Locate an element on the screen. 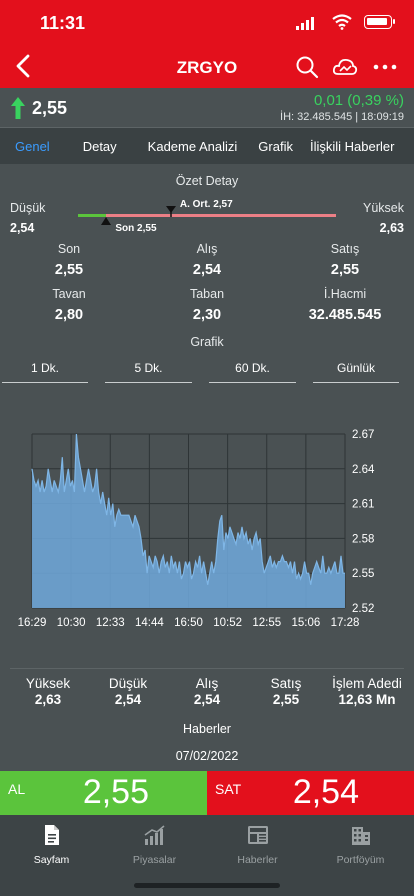  sell-button: SAT 2,54 is located at coordinates (310, 793).